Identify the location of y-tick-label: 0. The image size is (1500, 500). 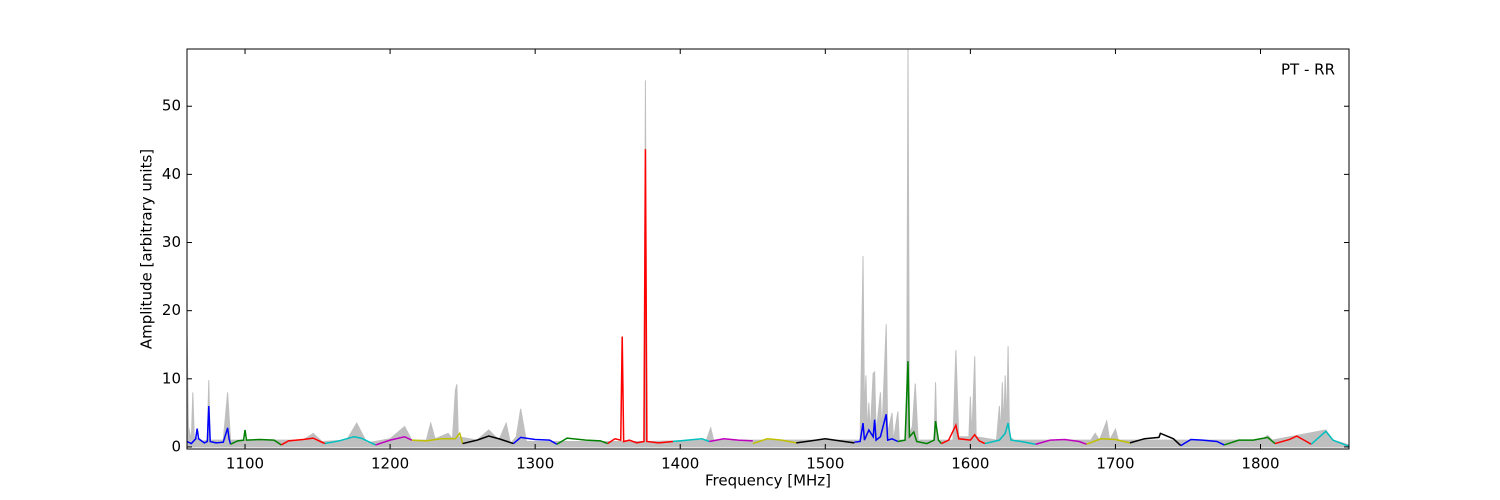
(176, 446).